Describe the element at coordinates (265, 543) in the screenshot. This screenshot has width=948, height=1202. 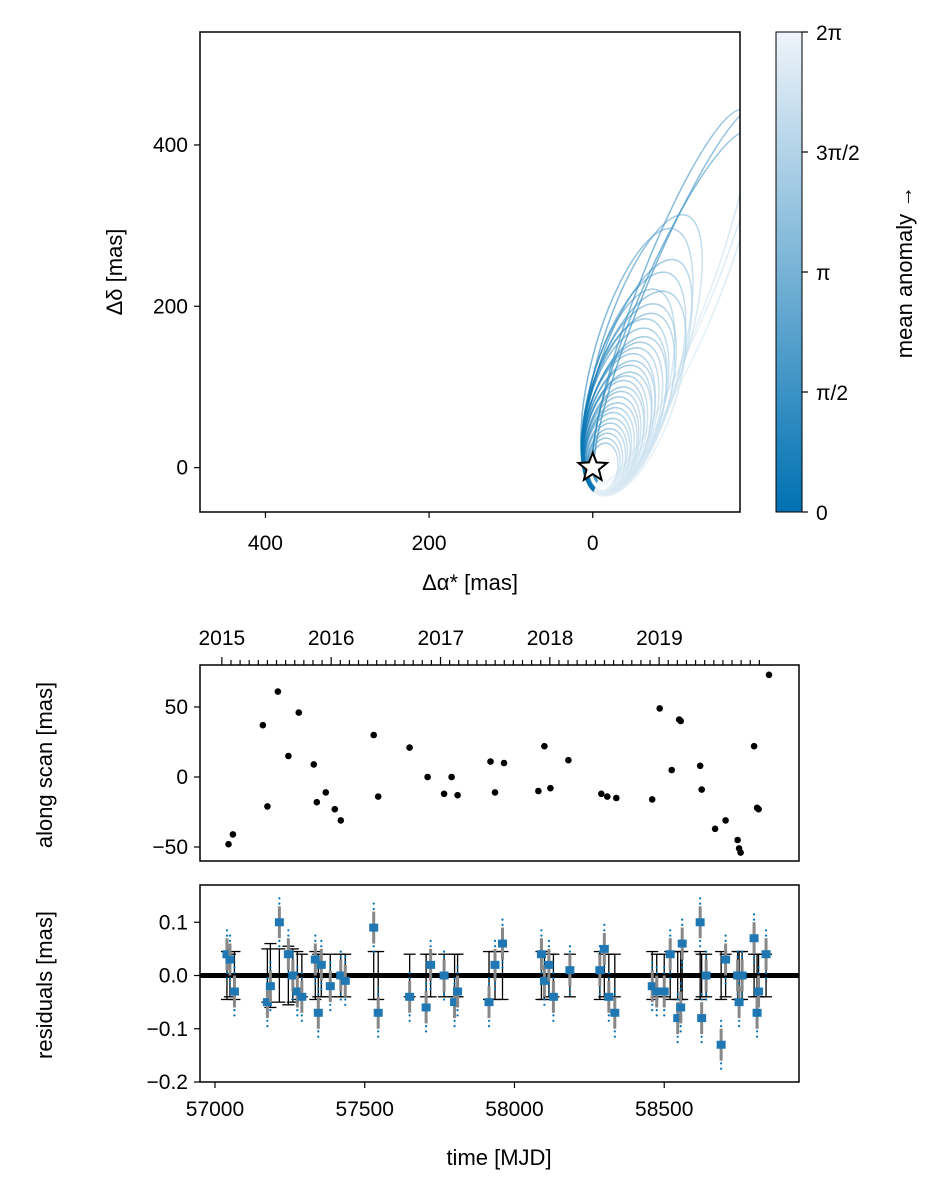
I see `x-tick-label: 400` at that location.